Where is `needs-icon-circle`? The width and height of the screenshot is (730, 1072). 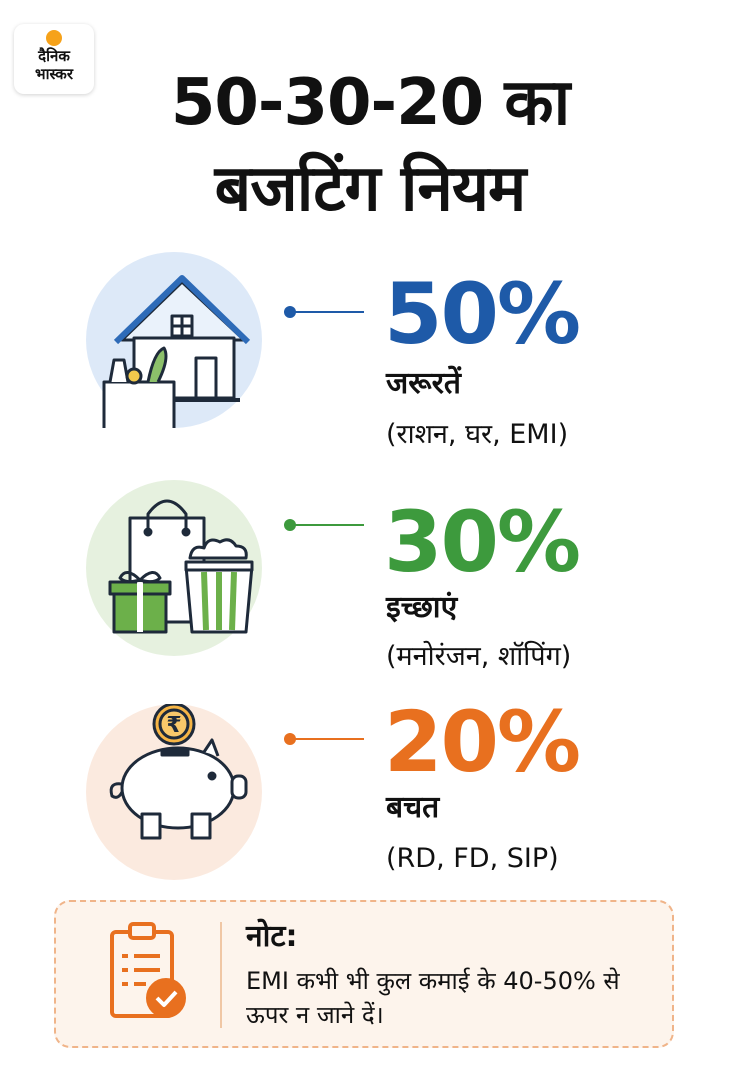 needs-icon-circle is located at coordinates (174, 340).